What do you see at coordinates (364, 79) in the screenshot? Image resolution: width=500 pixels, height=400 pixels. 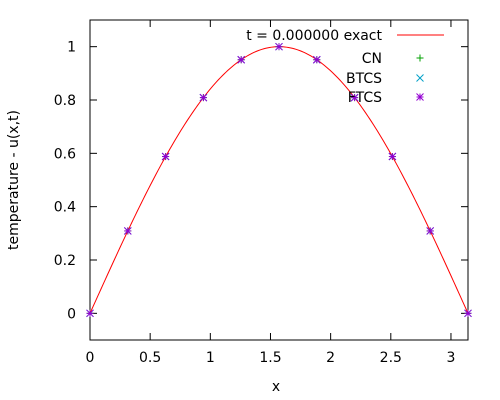 I see `legend-label: BTCS` at bounding box center [364, 79].